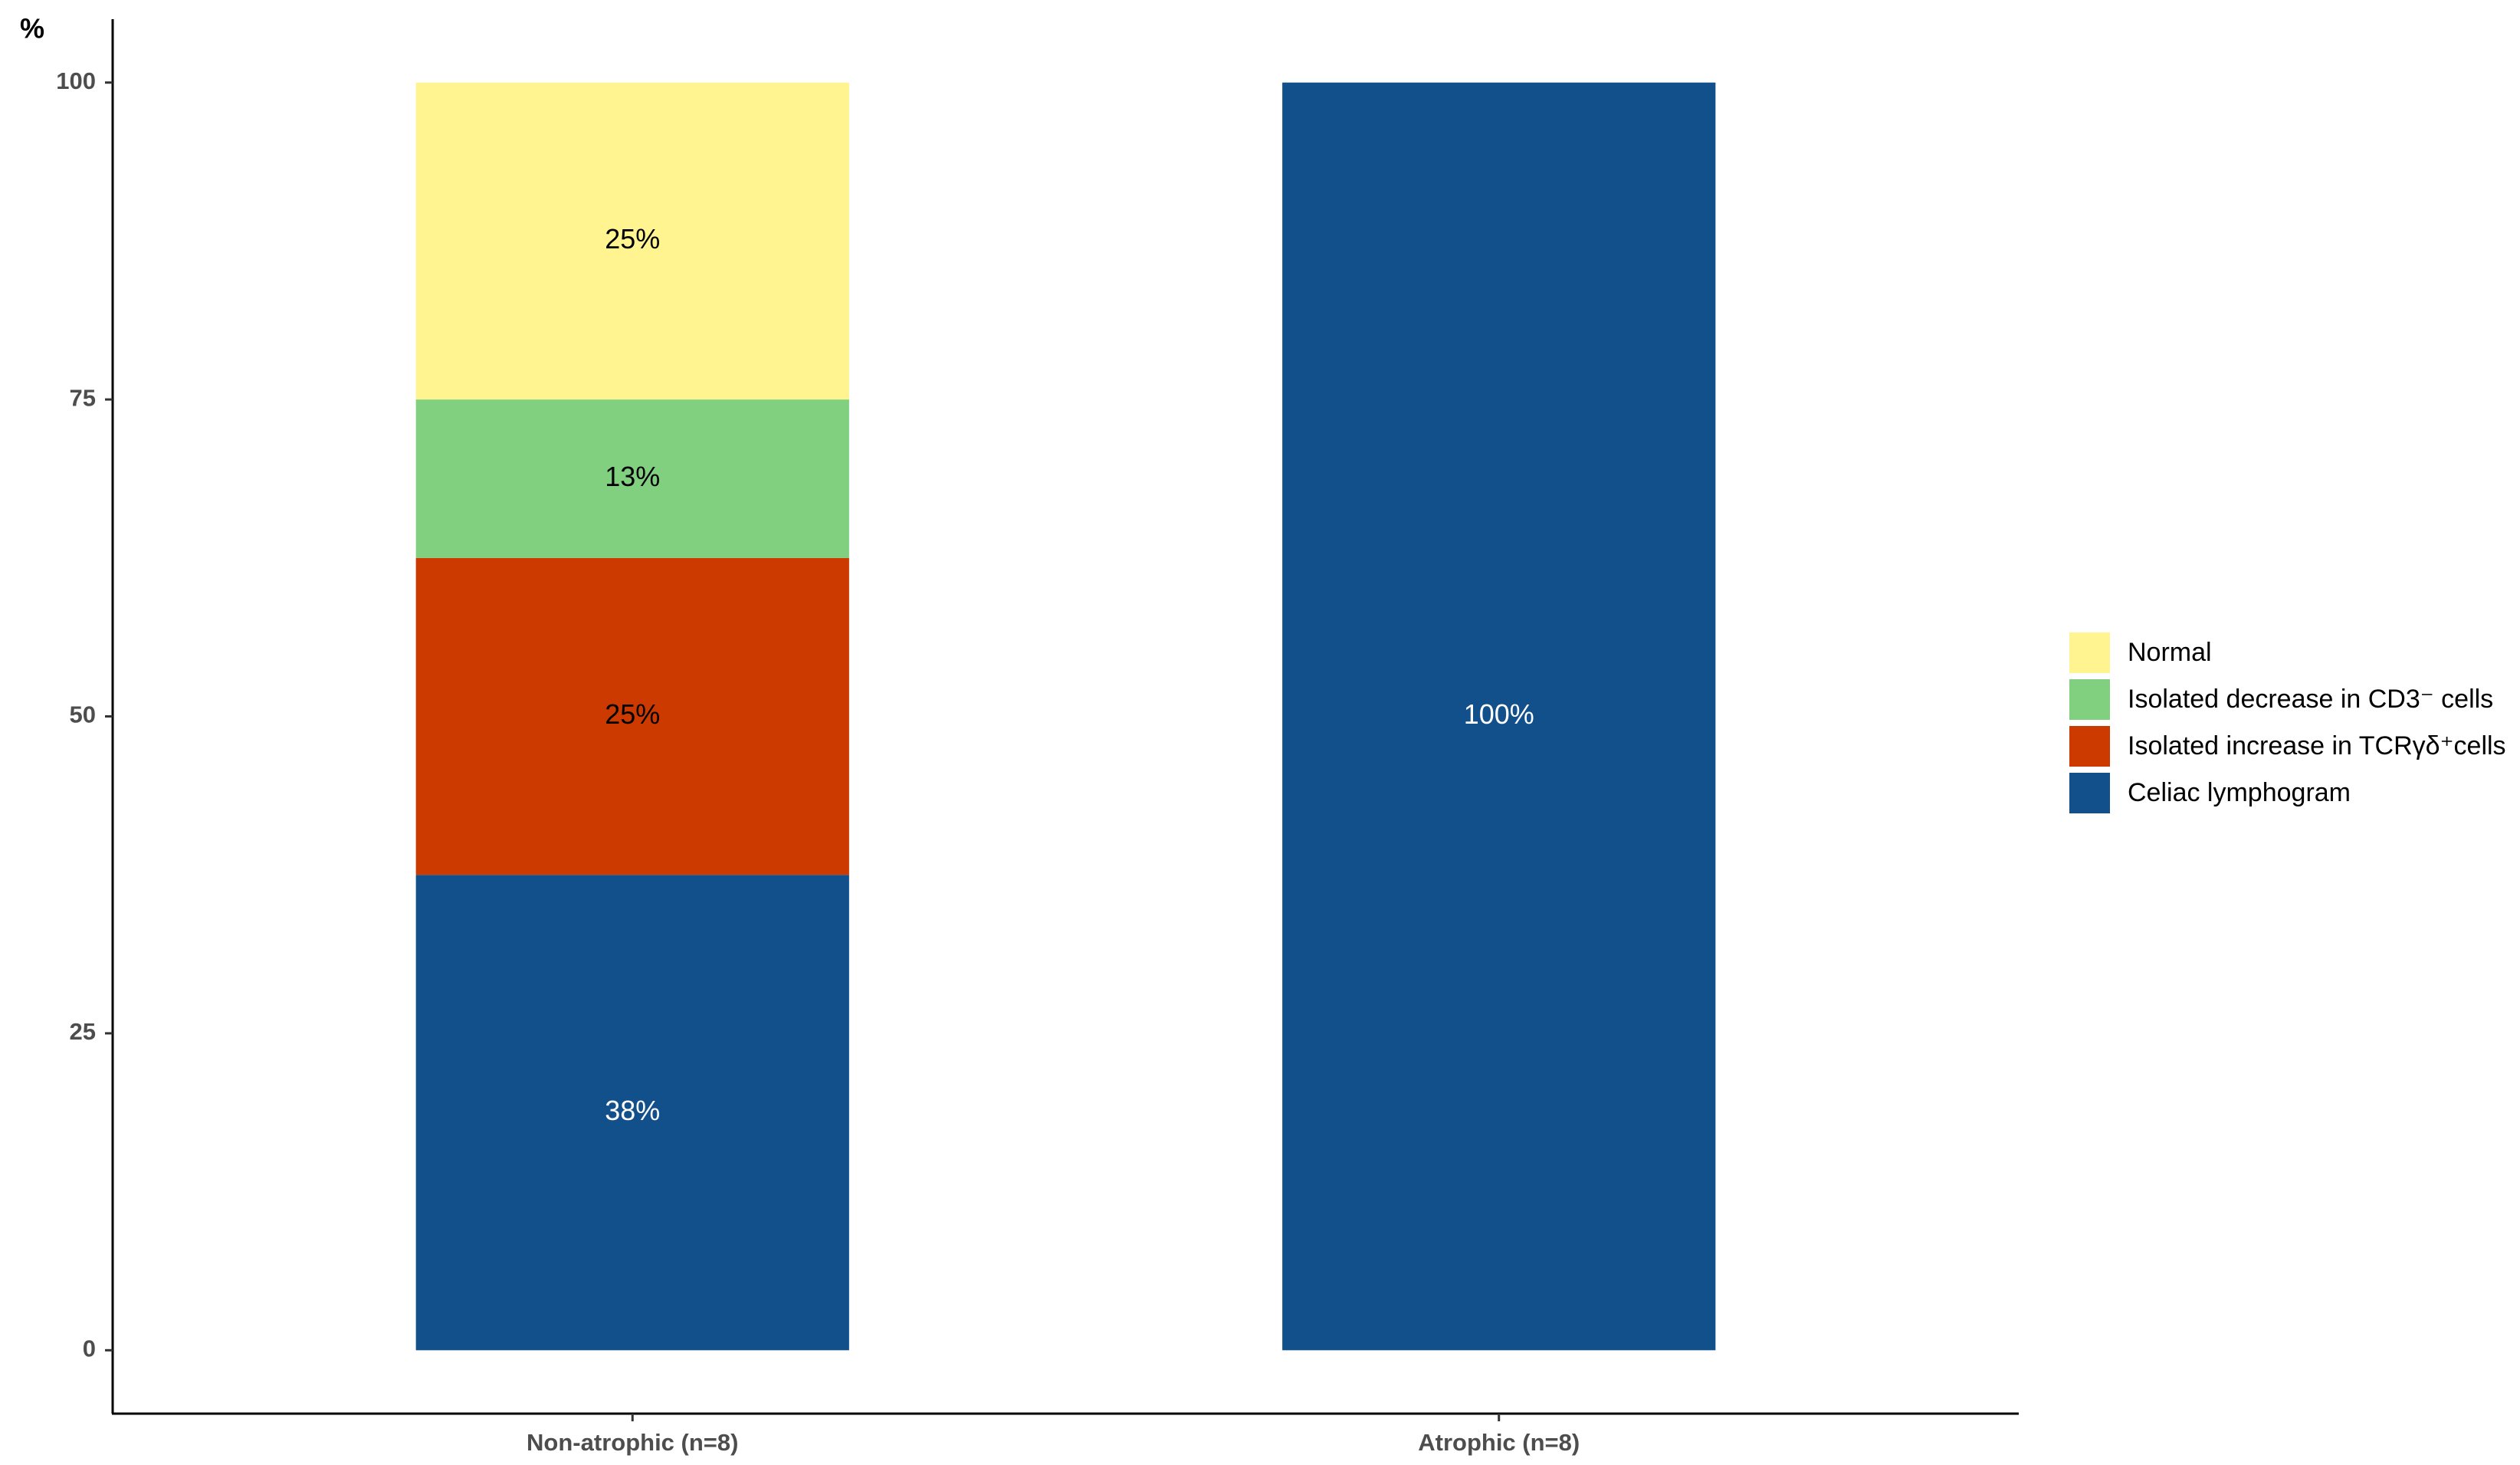  I want to click on legend-label: Isolated increase in TCRγδ⁺cells, so click(2317, 745).